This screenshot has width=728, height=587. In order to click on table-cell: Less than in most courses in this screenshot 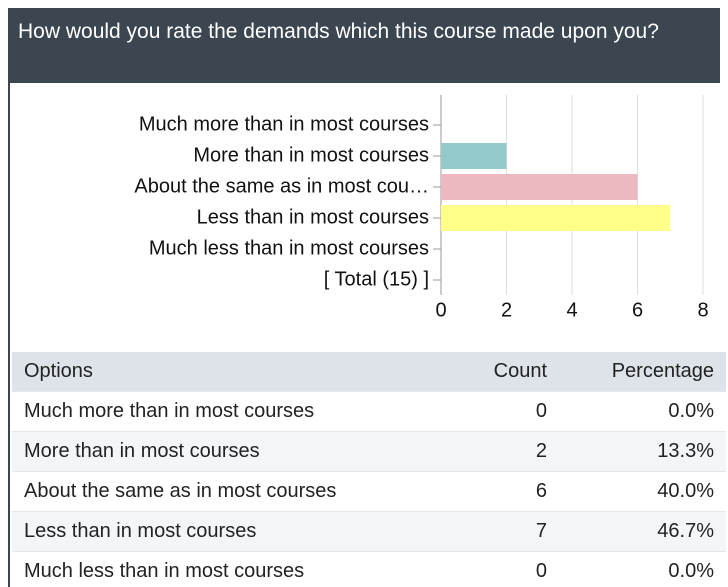, I will do `click(234, 531)`.